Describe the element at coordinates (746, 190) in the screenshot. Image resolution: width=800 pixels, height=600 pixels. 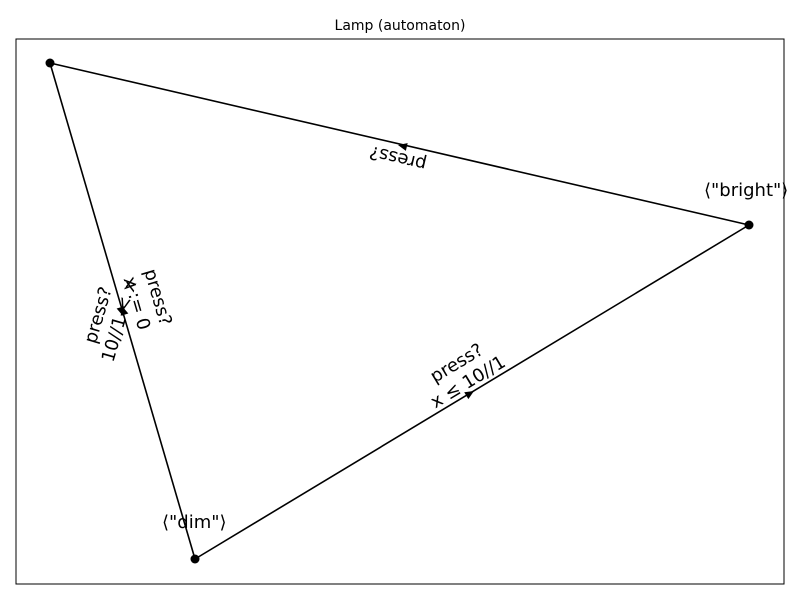
I see `state-label-bright: ⟨"bright"⟩` at that location.